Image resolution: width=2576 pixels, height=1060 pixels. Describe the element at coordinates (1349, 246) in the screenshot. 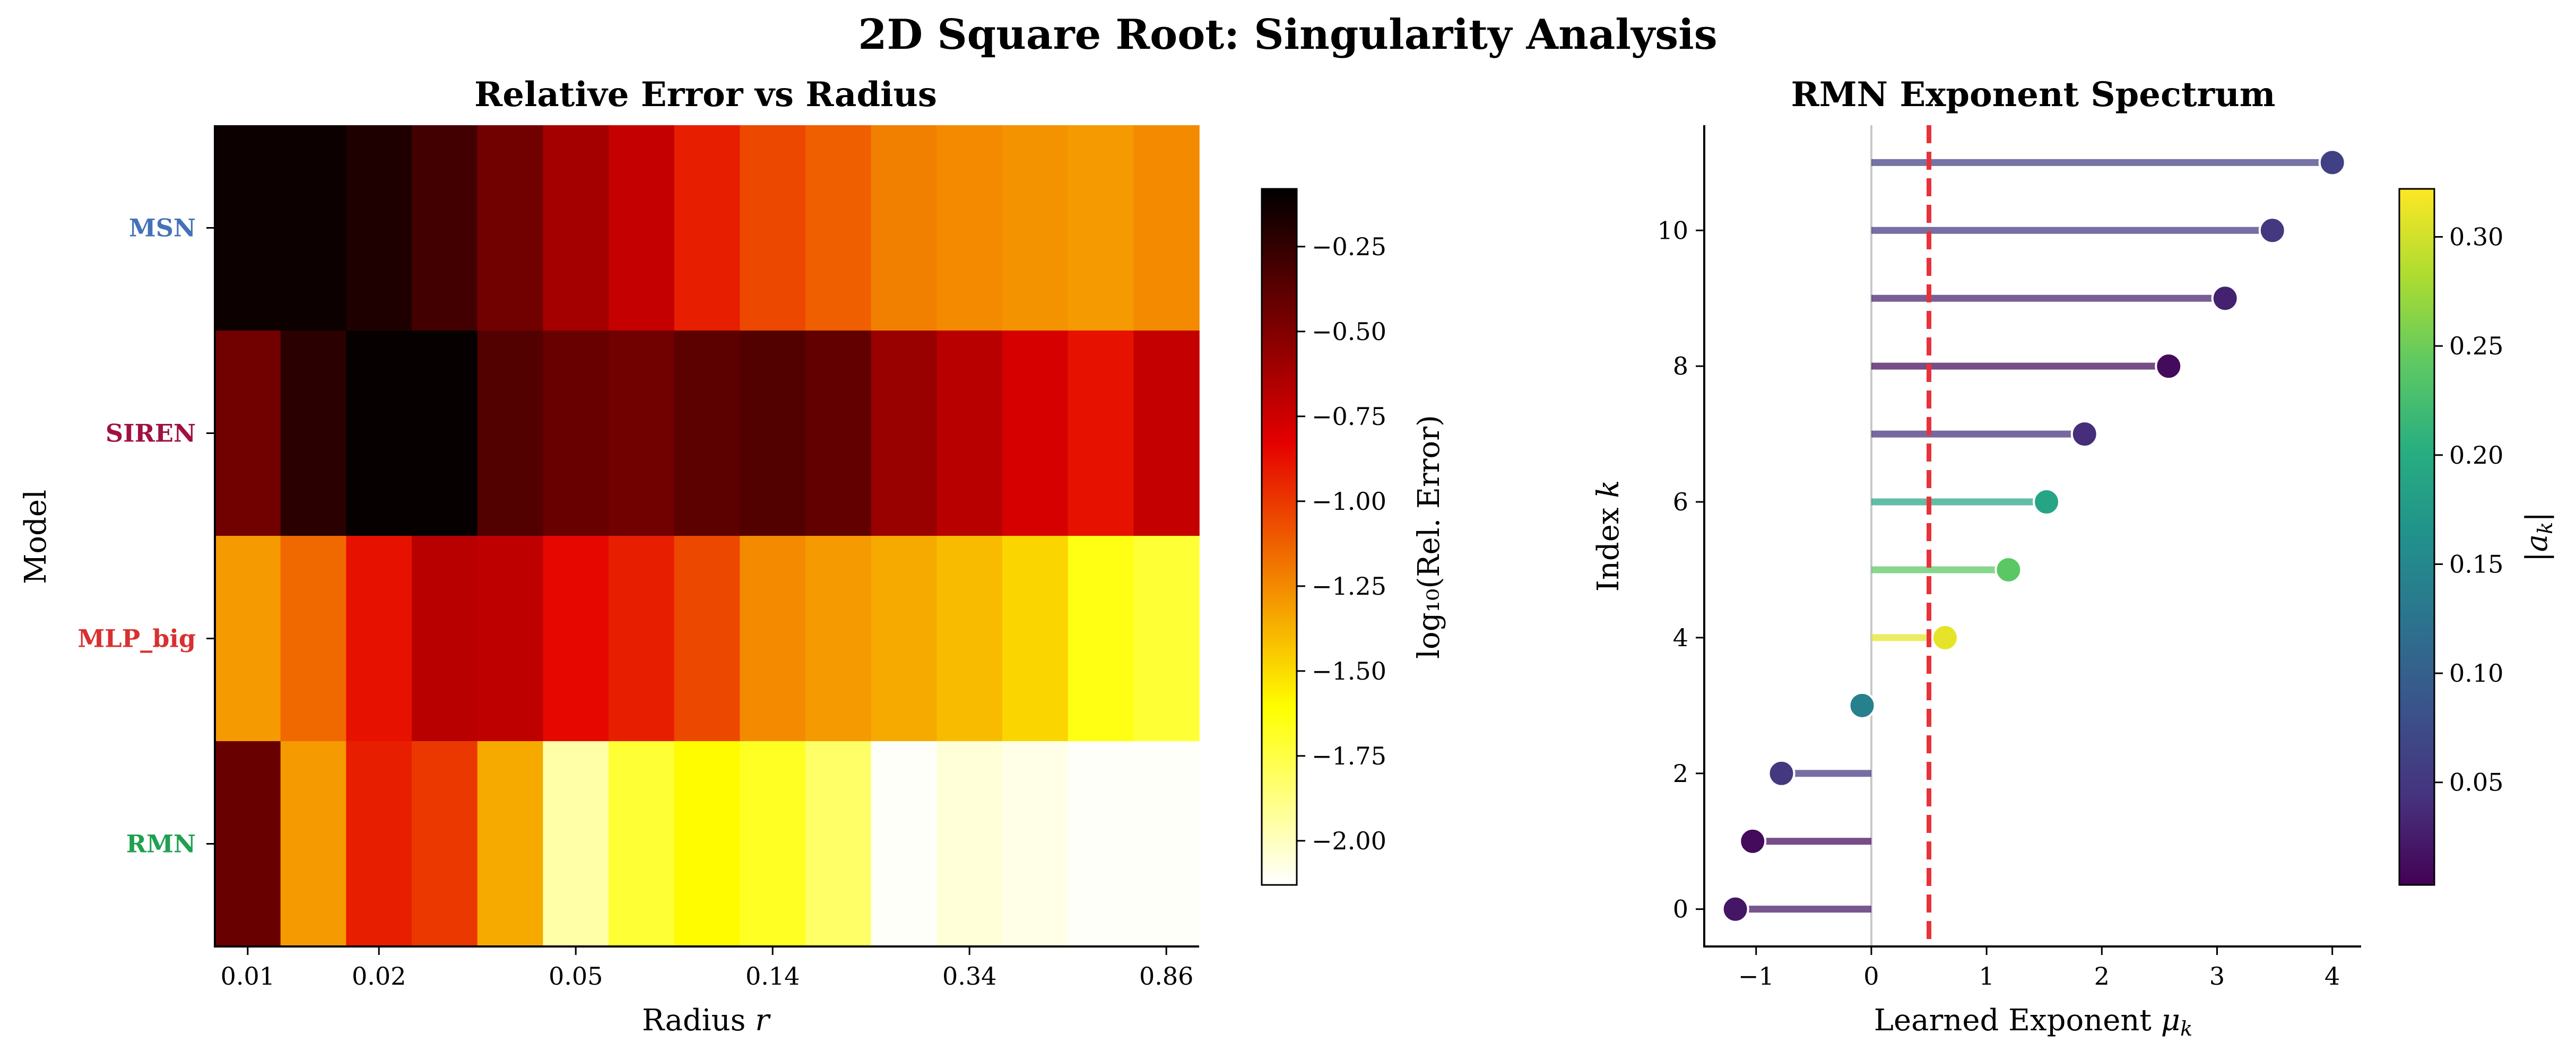

I see `heatmap-colorbar-tick-label: −0.25` at that location.